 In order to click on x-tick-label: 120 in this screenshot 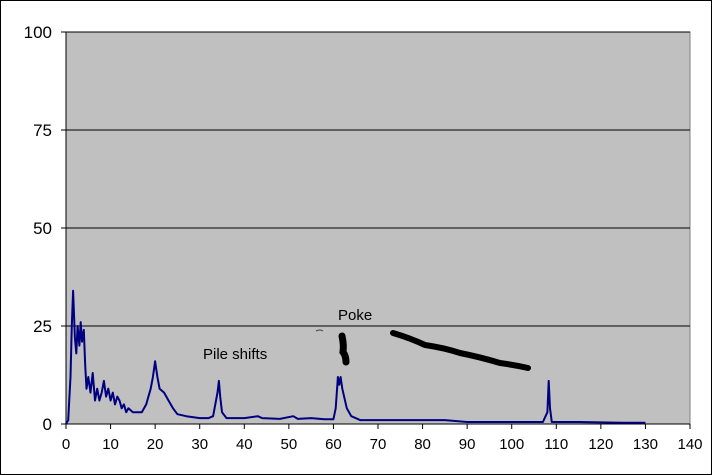, I will do `click(600, 444)`.